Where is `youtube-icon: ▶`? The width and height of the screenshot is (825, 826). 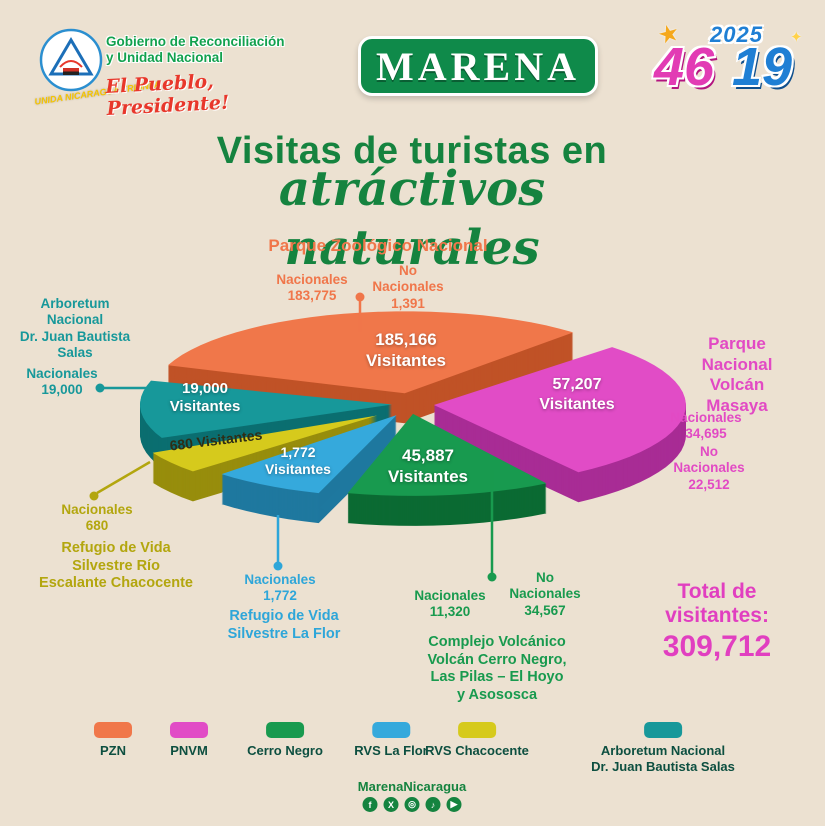 youtube-icon: ▶ is located at coordinates (454, 804).